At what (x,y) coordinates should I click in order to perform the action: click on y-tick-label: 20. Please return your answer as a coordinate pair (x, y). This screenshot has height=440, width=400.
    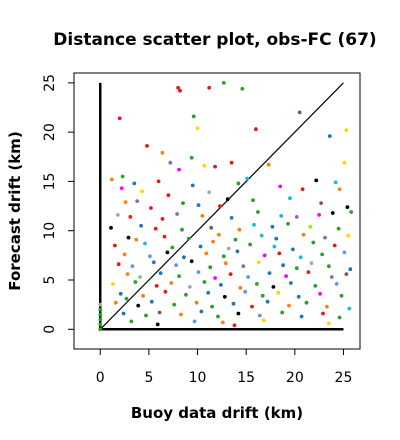
    Looking at the image, I should click on (50, 132).